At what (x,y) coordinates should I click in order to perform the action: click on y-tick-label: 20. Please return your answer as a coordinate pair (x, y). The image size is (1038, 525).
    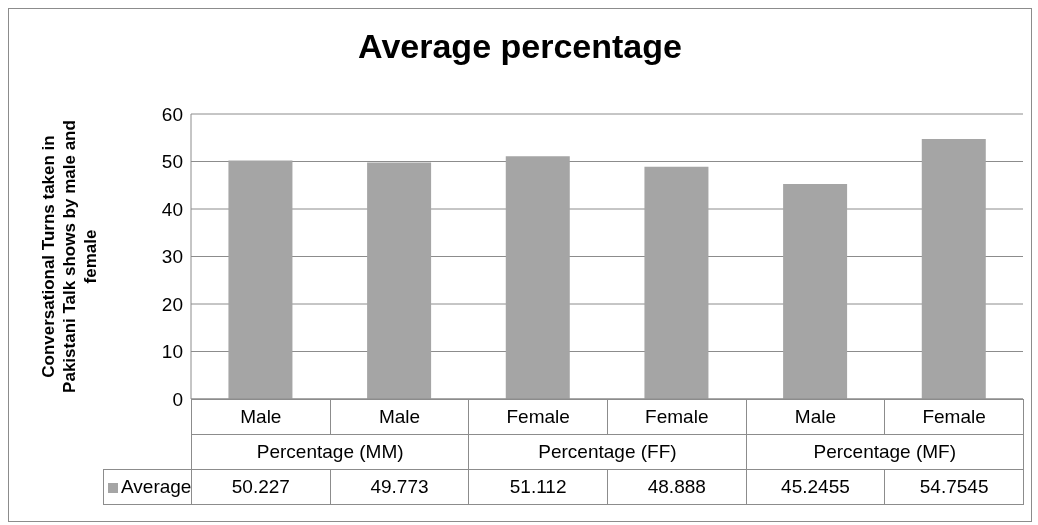
    Looking at the image, I should click on (172, 304).